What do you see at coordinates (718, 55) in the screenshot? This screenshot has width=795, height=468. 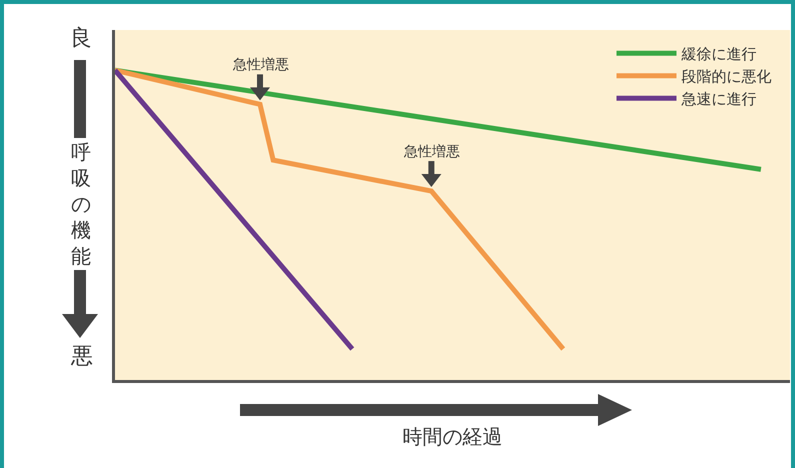 I see `legend-label: 緩徐に進行` at bounding box center [718, 55].